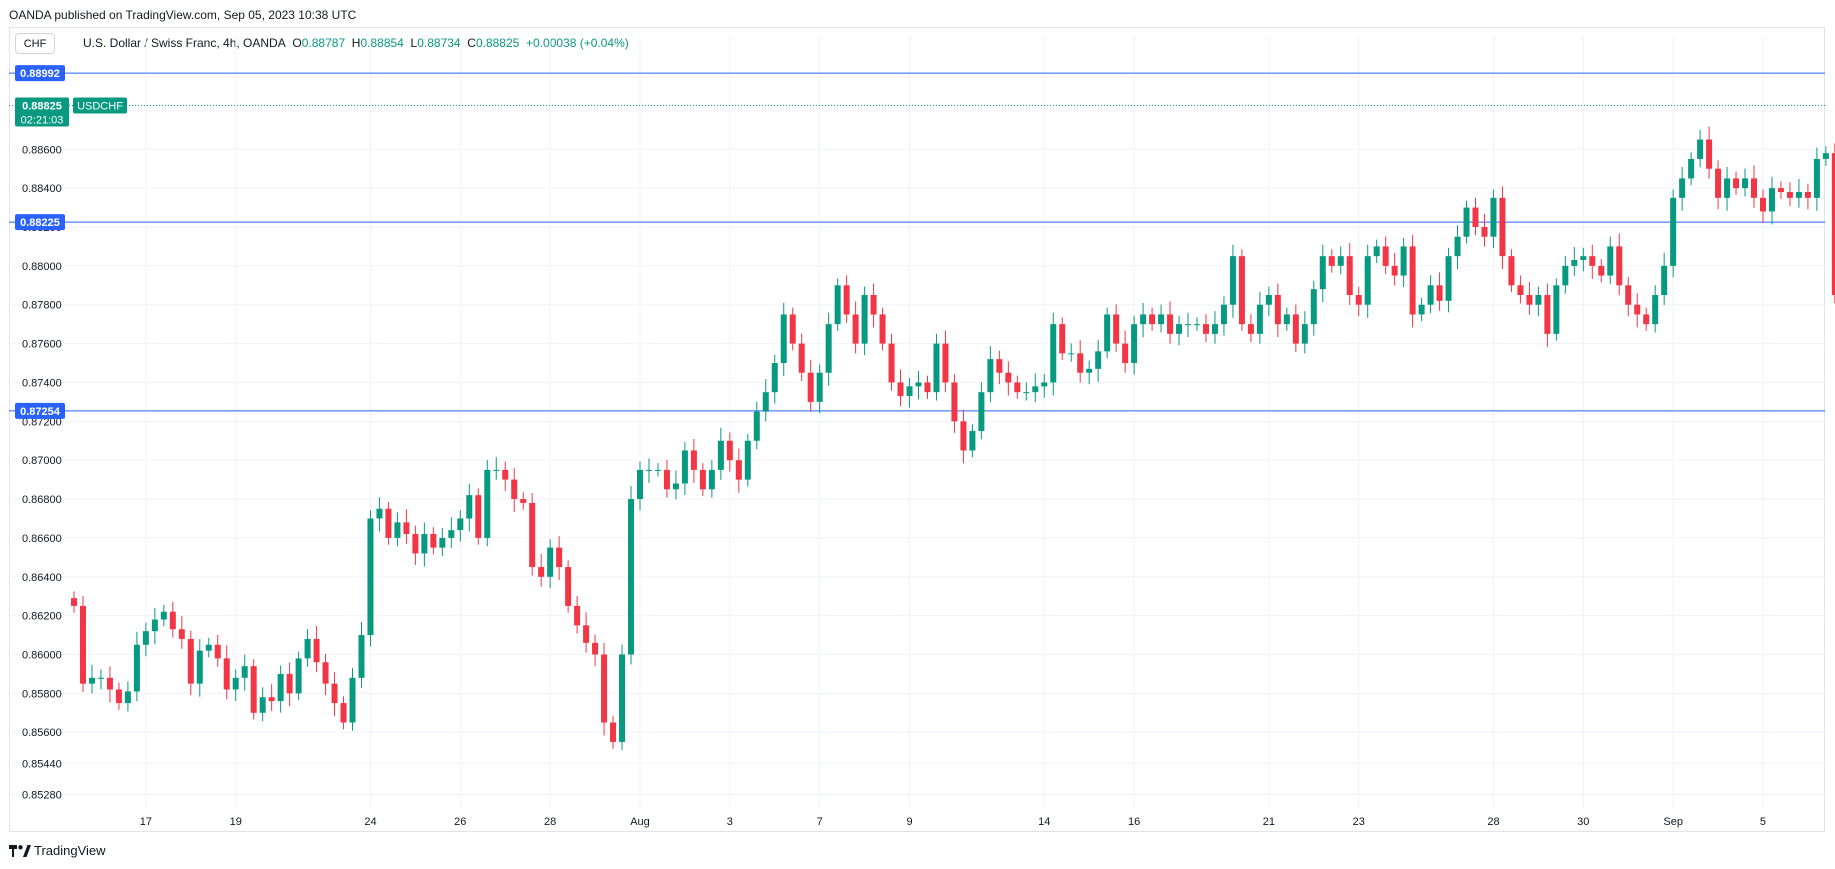  Describe the element at coordinates (42, 578) in the screenshot. I see `price-tick-label: 0.86400` at that location.